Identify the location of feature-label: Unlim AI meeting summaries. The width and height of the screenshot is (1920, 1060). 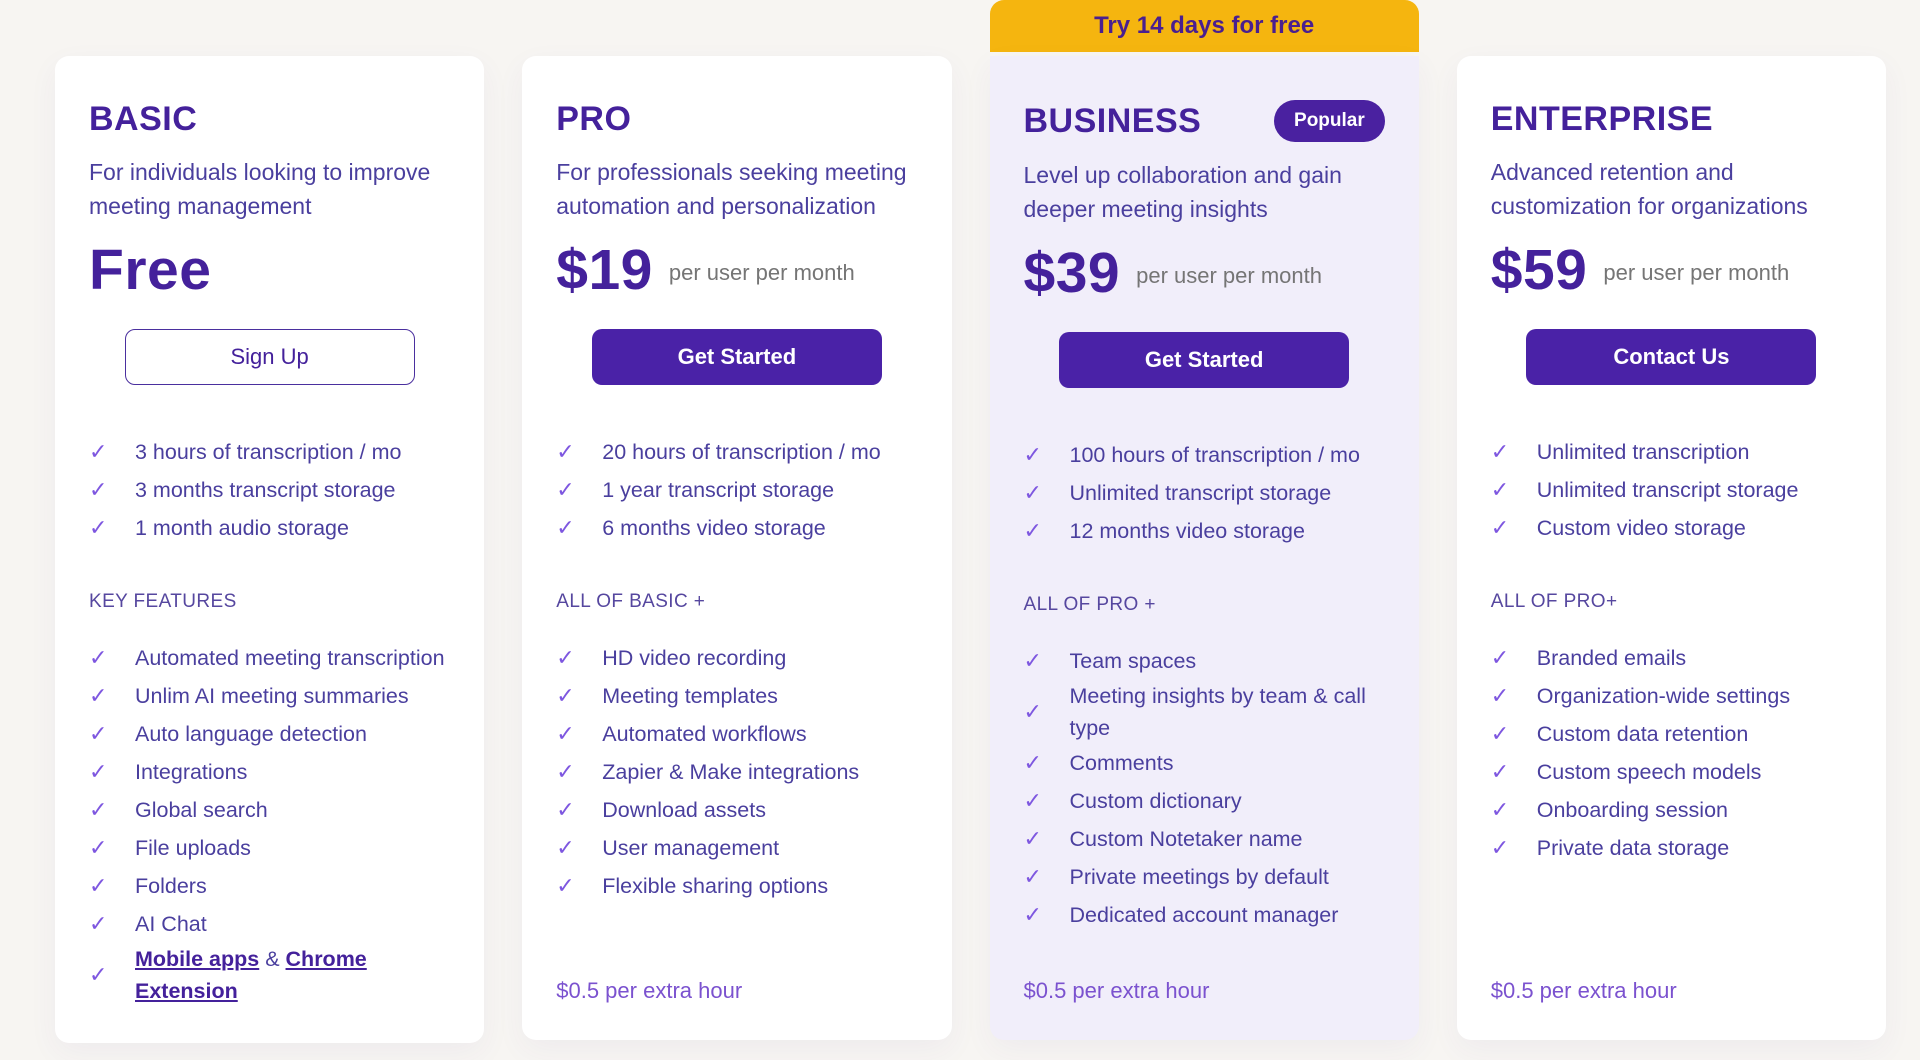
(272, 696).